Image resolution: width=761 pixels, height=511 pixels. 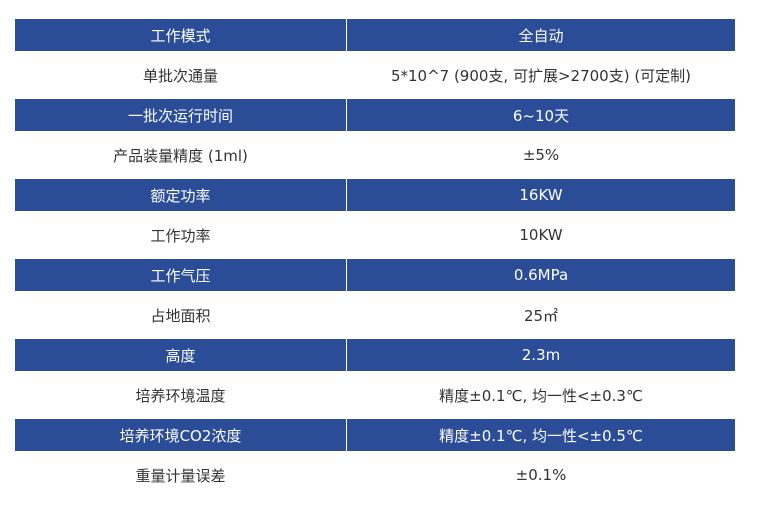 I want to click on spec-label: 额定功率, so click(x=180, y=195).